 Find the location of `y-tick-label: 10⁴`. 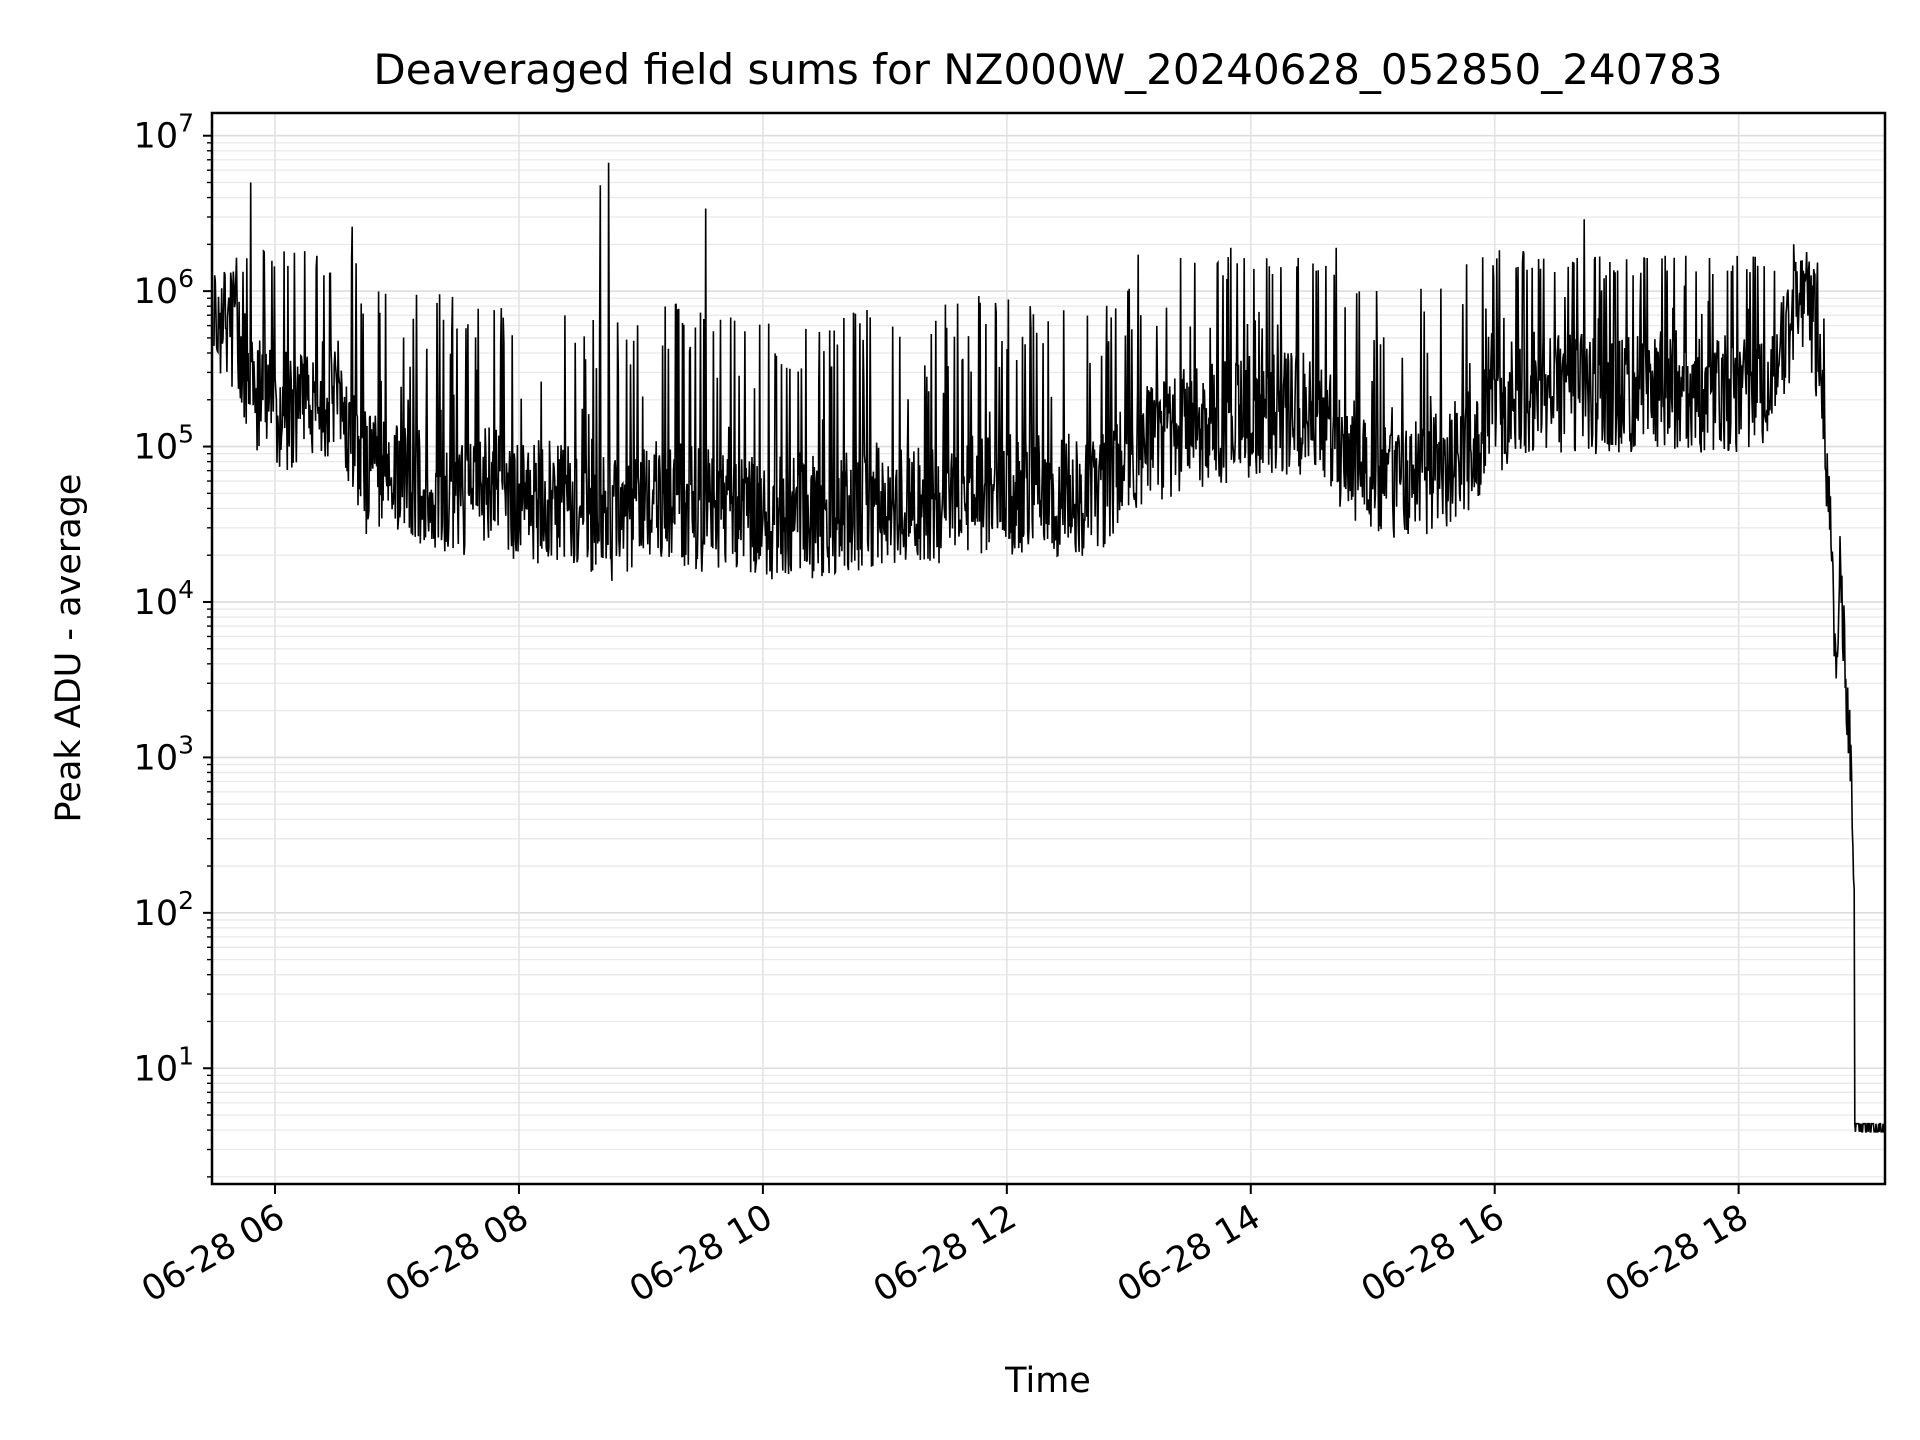

y-tick-label: 10⁴ is located at coordinates (164, 599).